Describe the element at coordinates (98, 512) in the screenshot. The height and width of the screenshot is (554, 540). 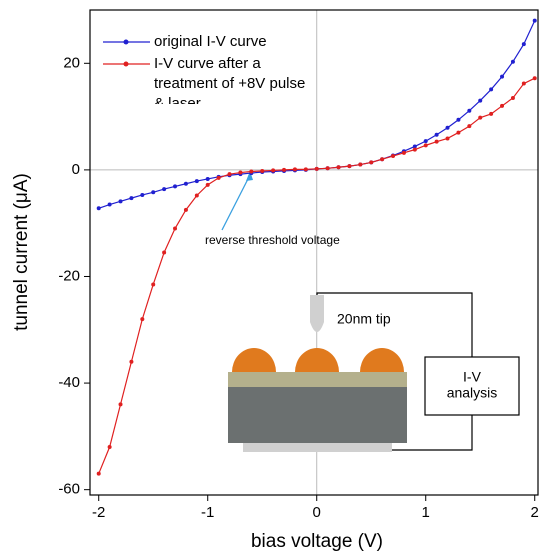
I see `x-tick-label: -2` at that location.